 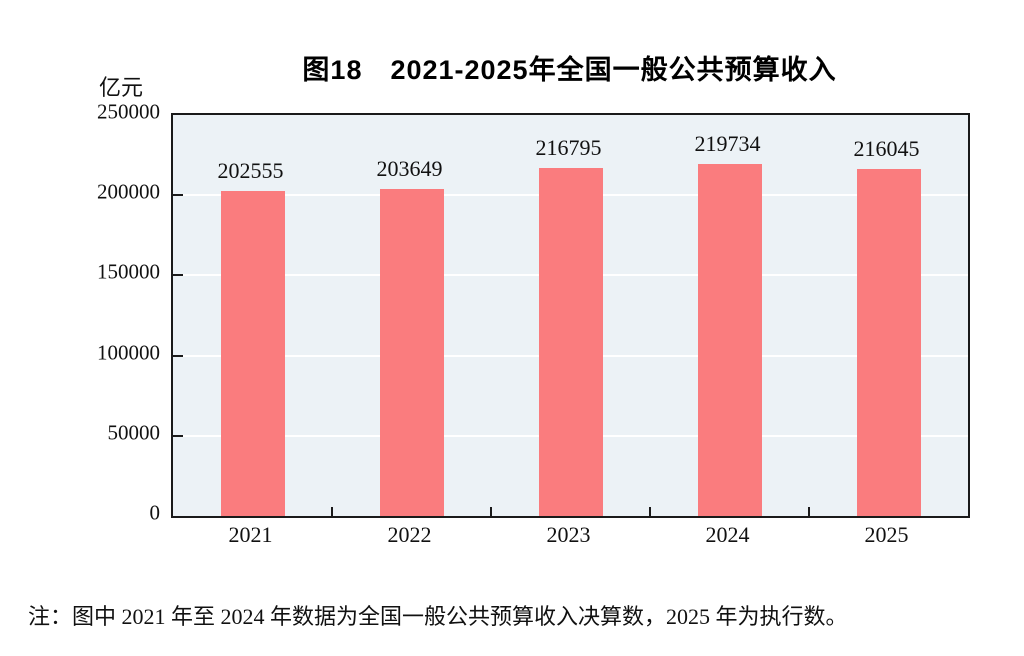 What do you see at coordinates (250, 534) in the screenshot?
I see `x-tick-label: 2021` at bounding box center [250, 534].